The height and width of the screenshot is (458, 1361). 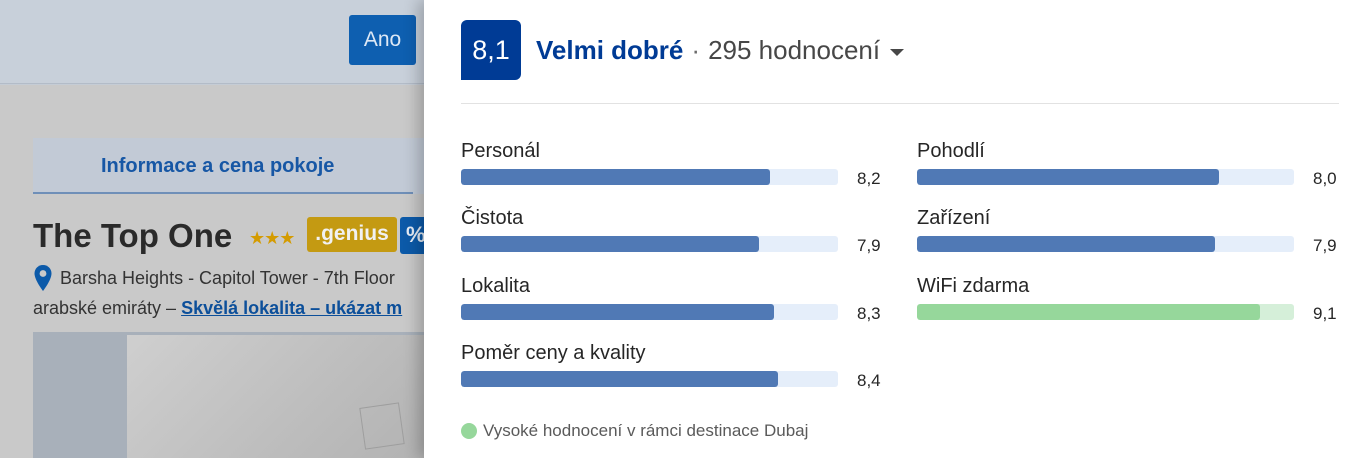 I want to click on star-rating-icon: ★★★, so click(x=272, y=238).